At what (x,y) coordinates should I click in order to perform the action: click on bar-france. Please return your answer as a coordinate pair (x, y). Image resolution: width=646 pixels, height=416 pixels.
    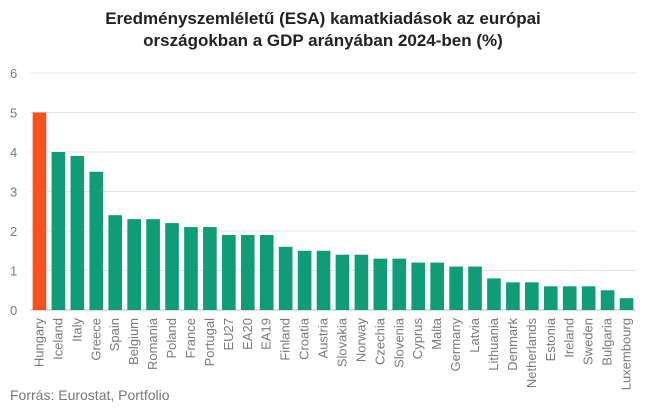
    Looking at the image, I should click on (191, 268).